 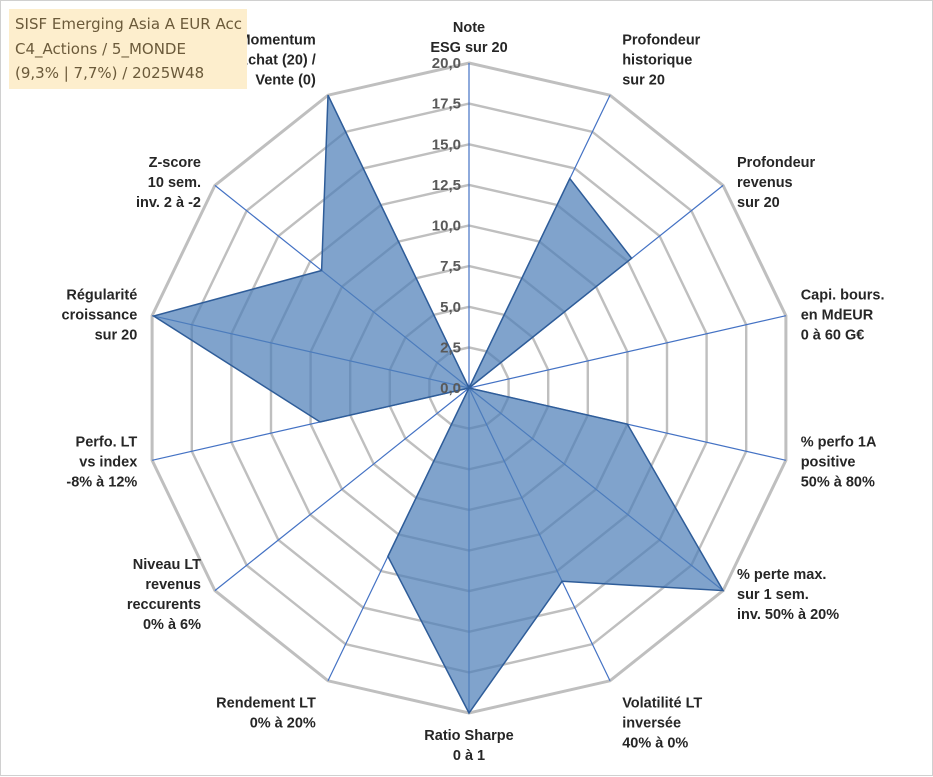 What do you see at coordinates (174, 183) in the screenshot?
I see `axis-label-line: 10 sem.` at bounding box center [174, 183].